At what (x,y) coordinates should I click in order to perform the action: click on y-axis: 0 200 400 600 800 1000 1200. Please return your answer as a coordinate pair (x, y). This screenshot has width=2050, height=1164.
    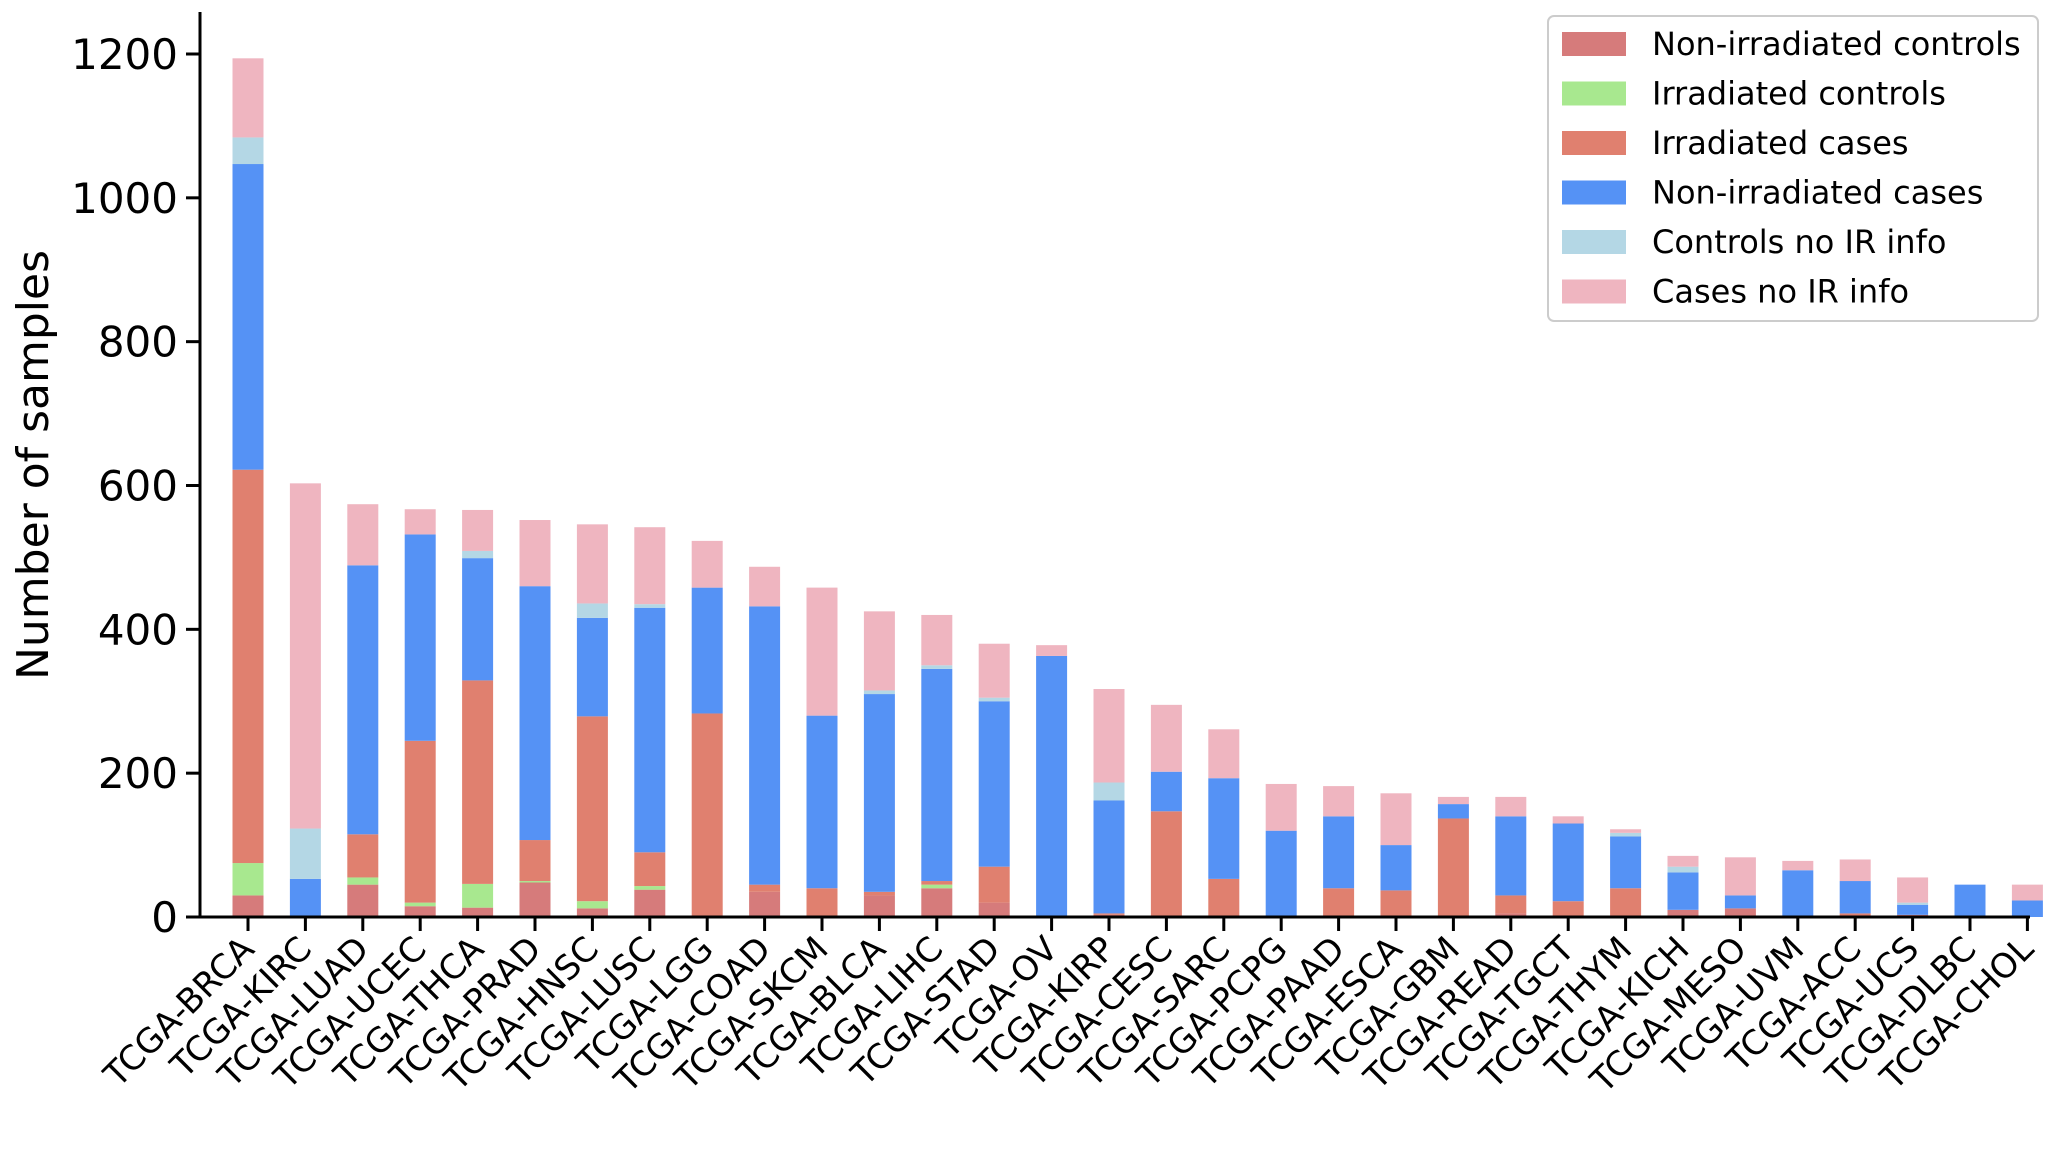
    Looking at the image, I should click on (136, 477).